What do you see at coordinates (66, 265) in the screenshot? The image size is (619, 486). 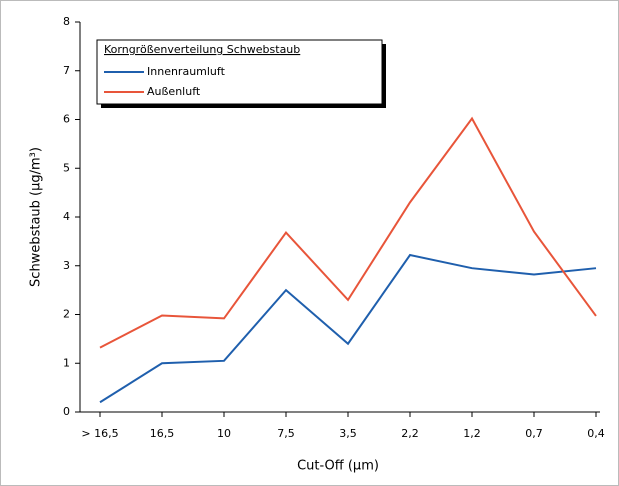 I see `y-tick-label: 3` at bounding box center [66, 265].